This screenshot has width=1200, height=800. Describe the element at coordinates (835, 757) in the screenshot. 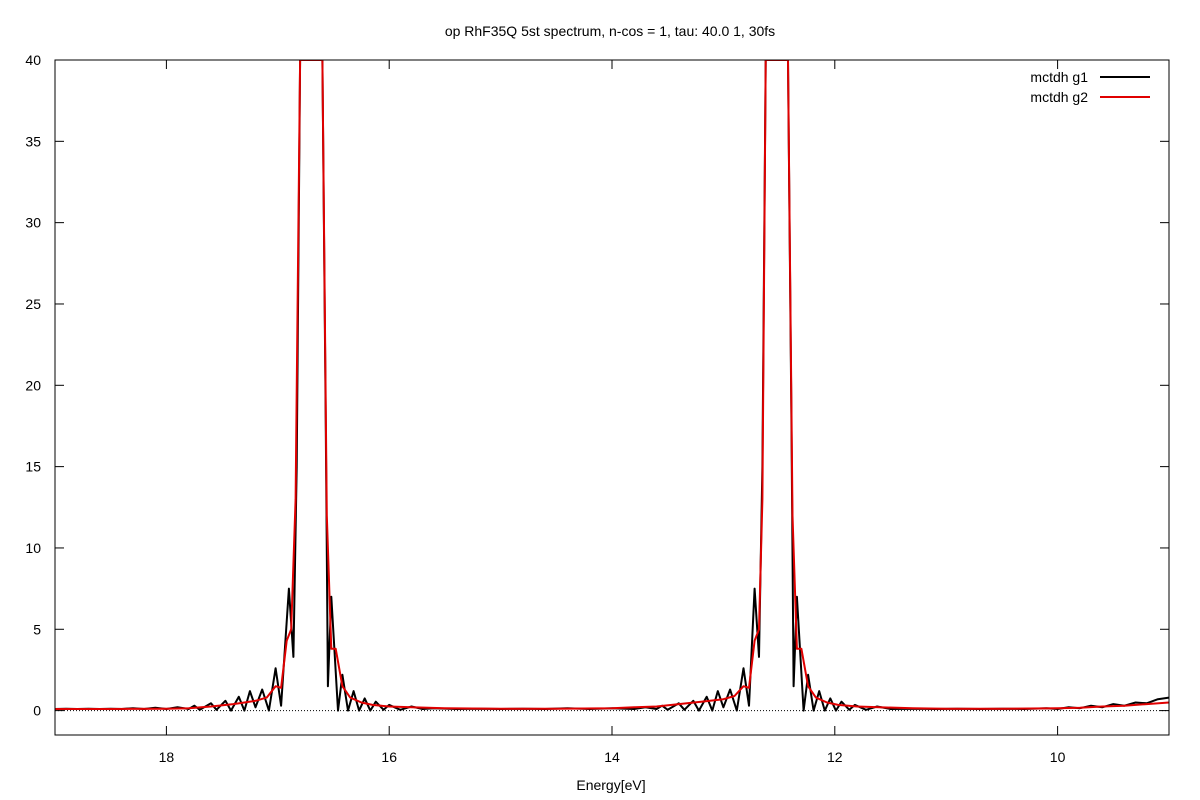

I see `x-tick-label: 12` at that location.